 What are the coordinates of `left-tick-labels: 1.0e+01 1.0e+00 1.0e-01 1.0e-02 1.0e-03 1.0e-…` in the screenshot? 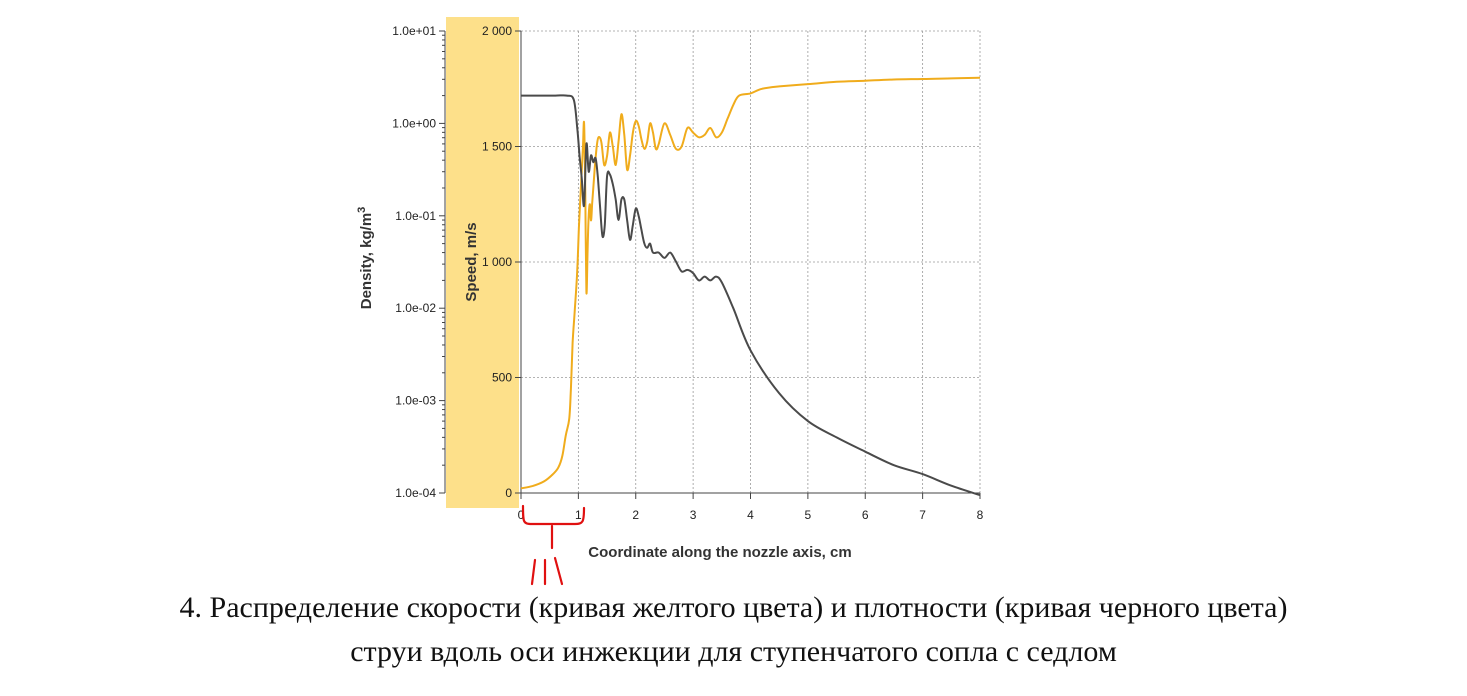 It's located at (414, 262).